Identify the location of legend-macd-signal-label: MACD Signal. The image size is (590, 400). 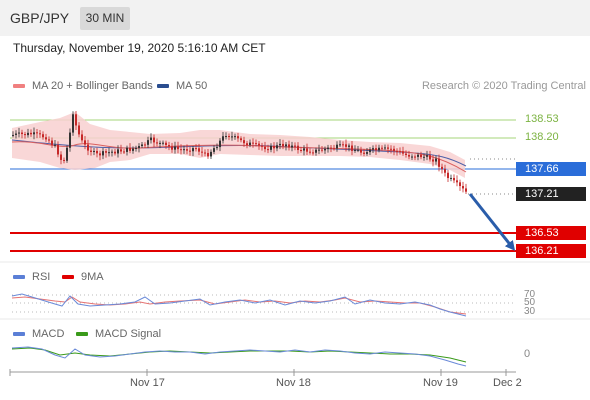
(128, 334).